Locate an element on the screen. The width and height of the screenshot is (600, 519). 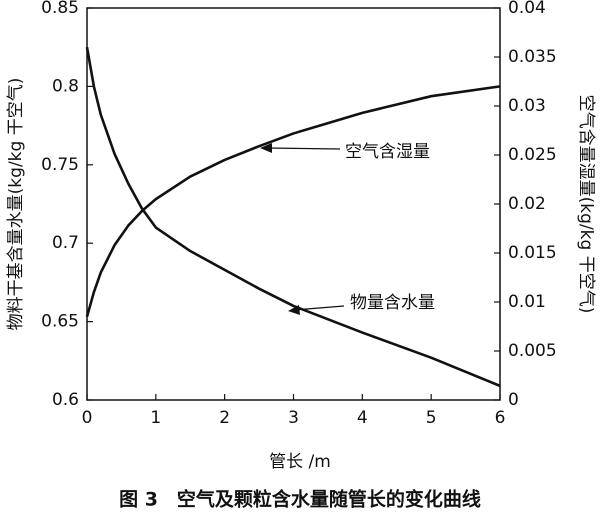
x-tick-label: 6 is located at coordinates (500, 418).